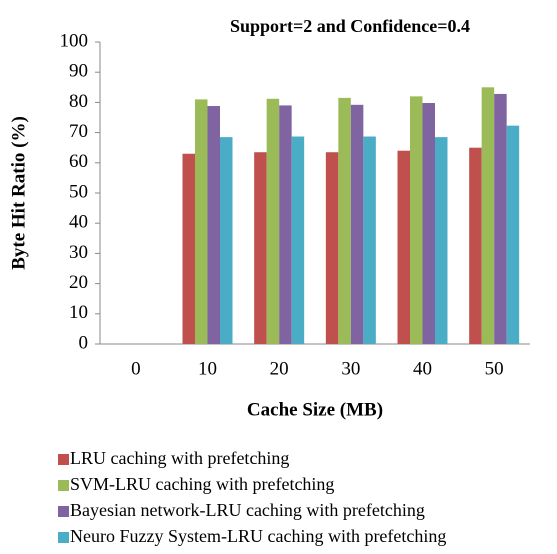  I want to click on y-tick-label: 10, so click(78, 312).